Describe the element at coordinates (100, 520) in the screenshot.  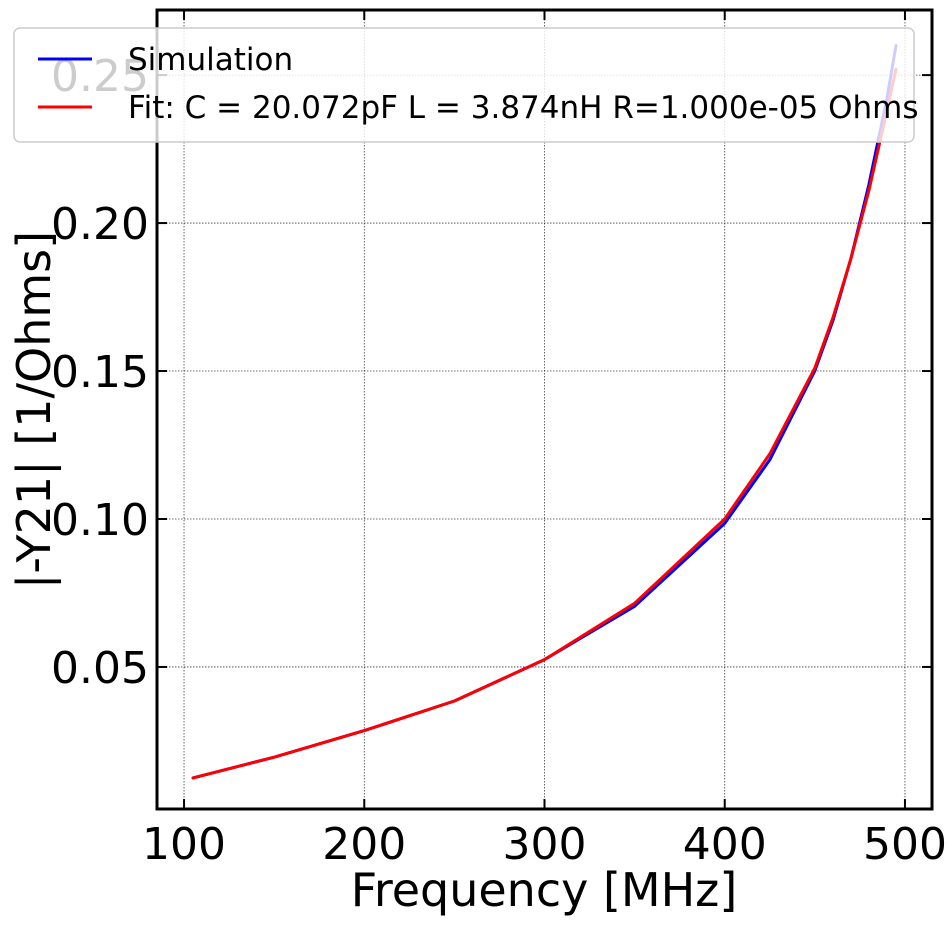
I see `y-tick-label: 0.10` at that location.